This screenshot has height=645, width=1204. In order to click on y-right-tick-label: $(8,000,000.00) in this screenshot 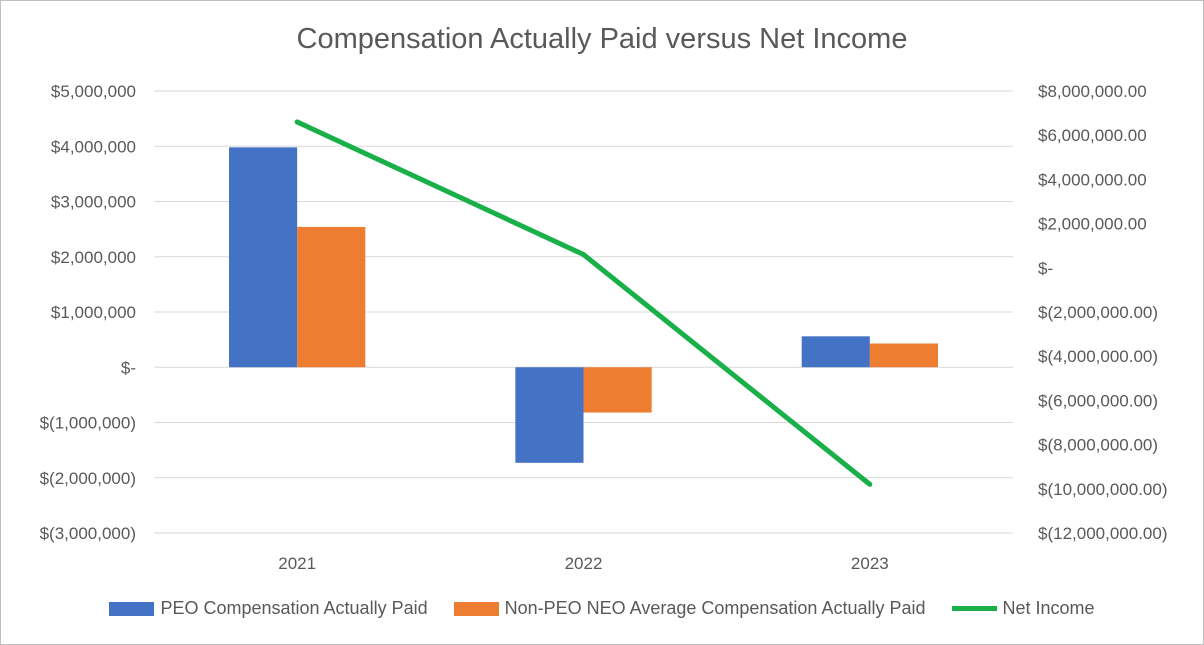, I will do `click(1098, 445)`.